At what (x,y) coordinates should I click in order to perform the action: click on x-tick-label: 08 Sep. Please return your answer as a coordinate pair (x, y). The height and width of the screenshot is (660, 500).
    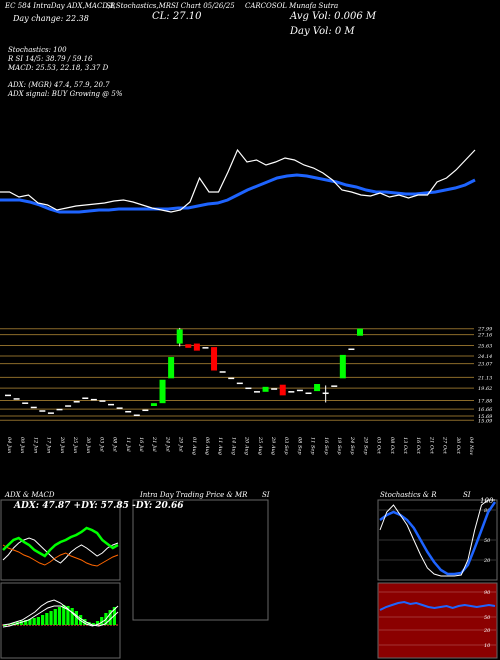
    Looking at the image, I should click on (299, 446).